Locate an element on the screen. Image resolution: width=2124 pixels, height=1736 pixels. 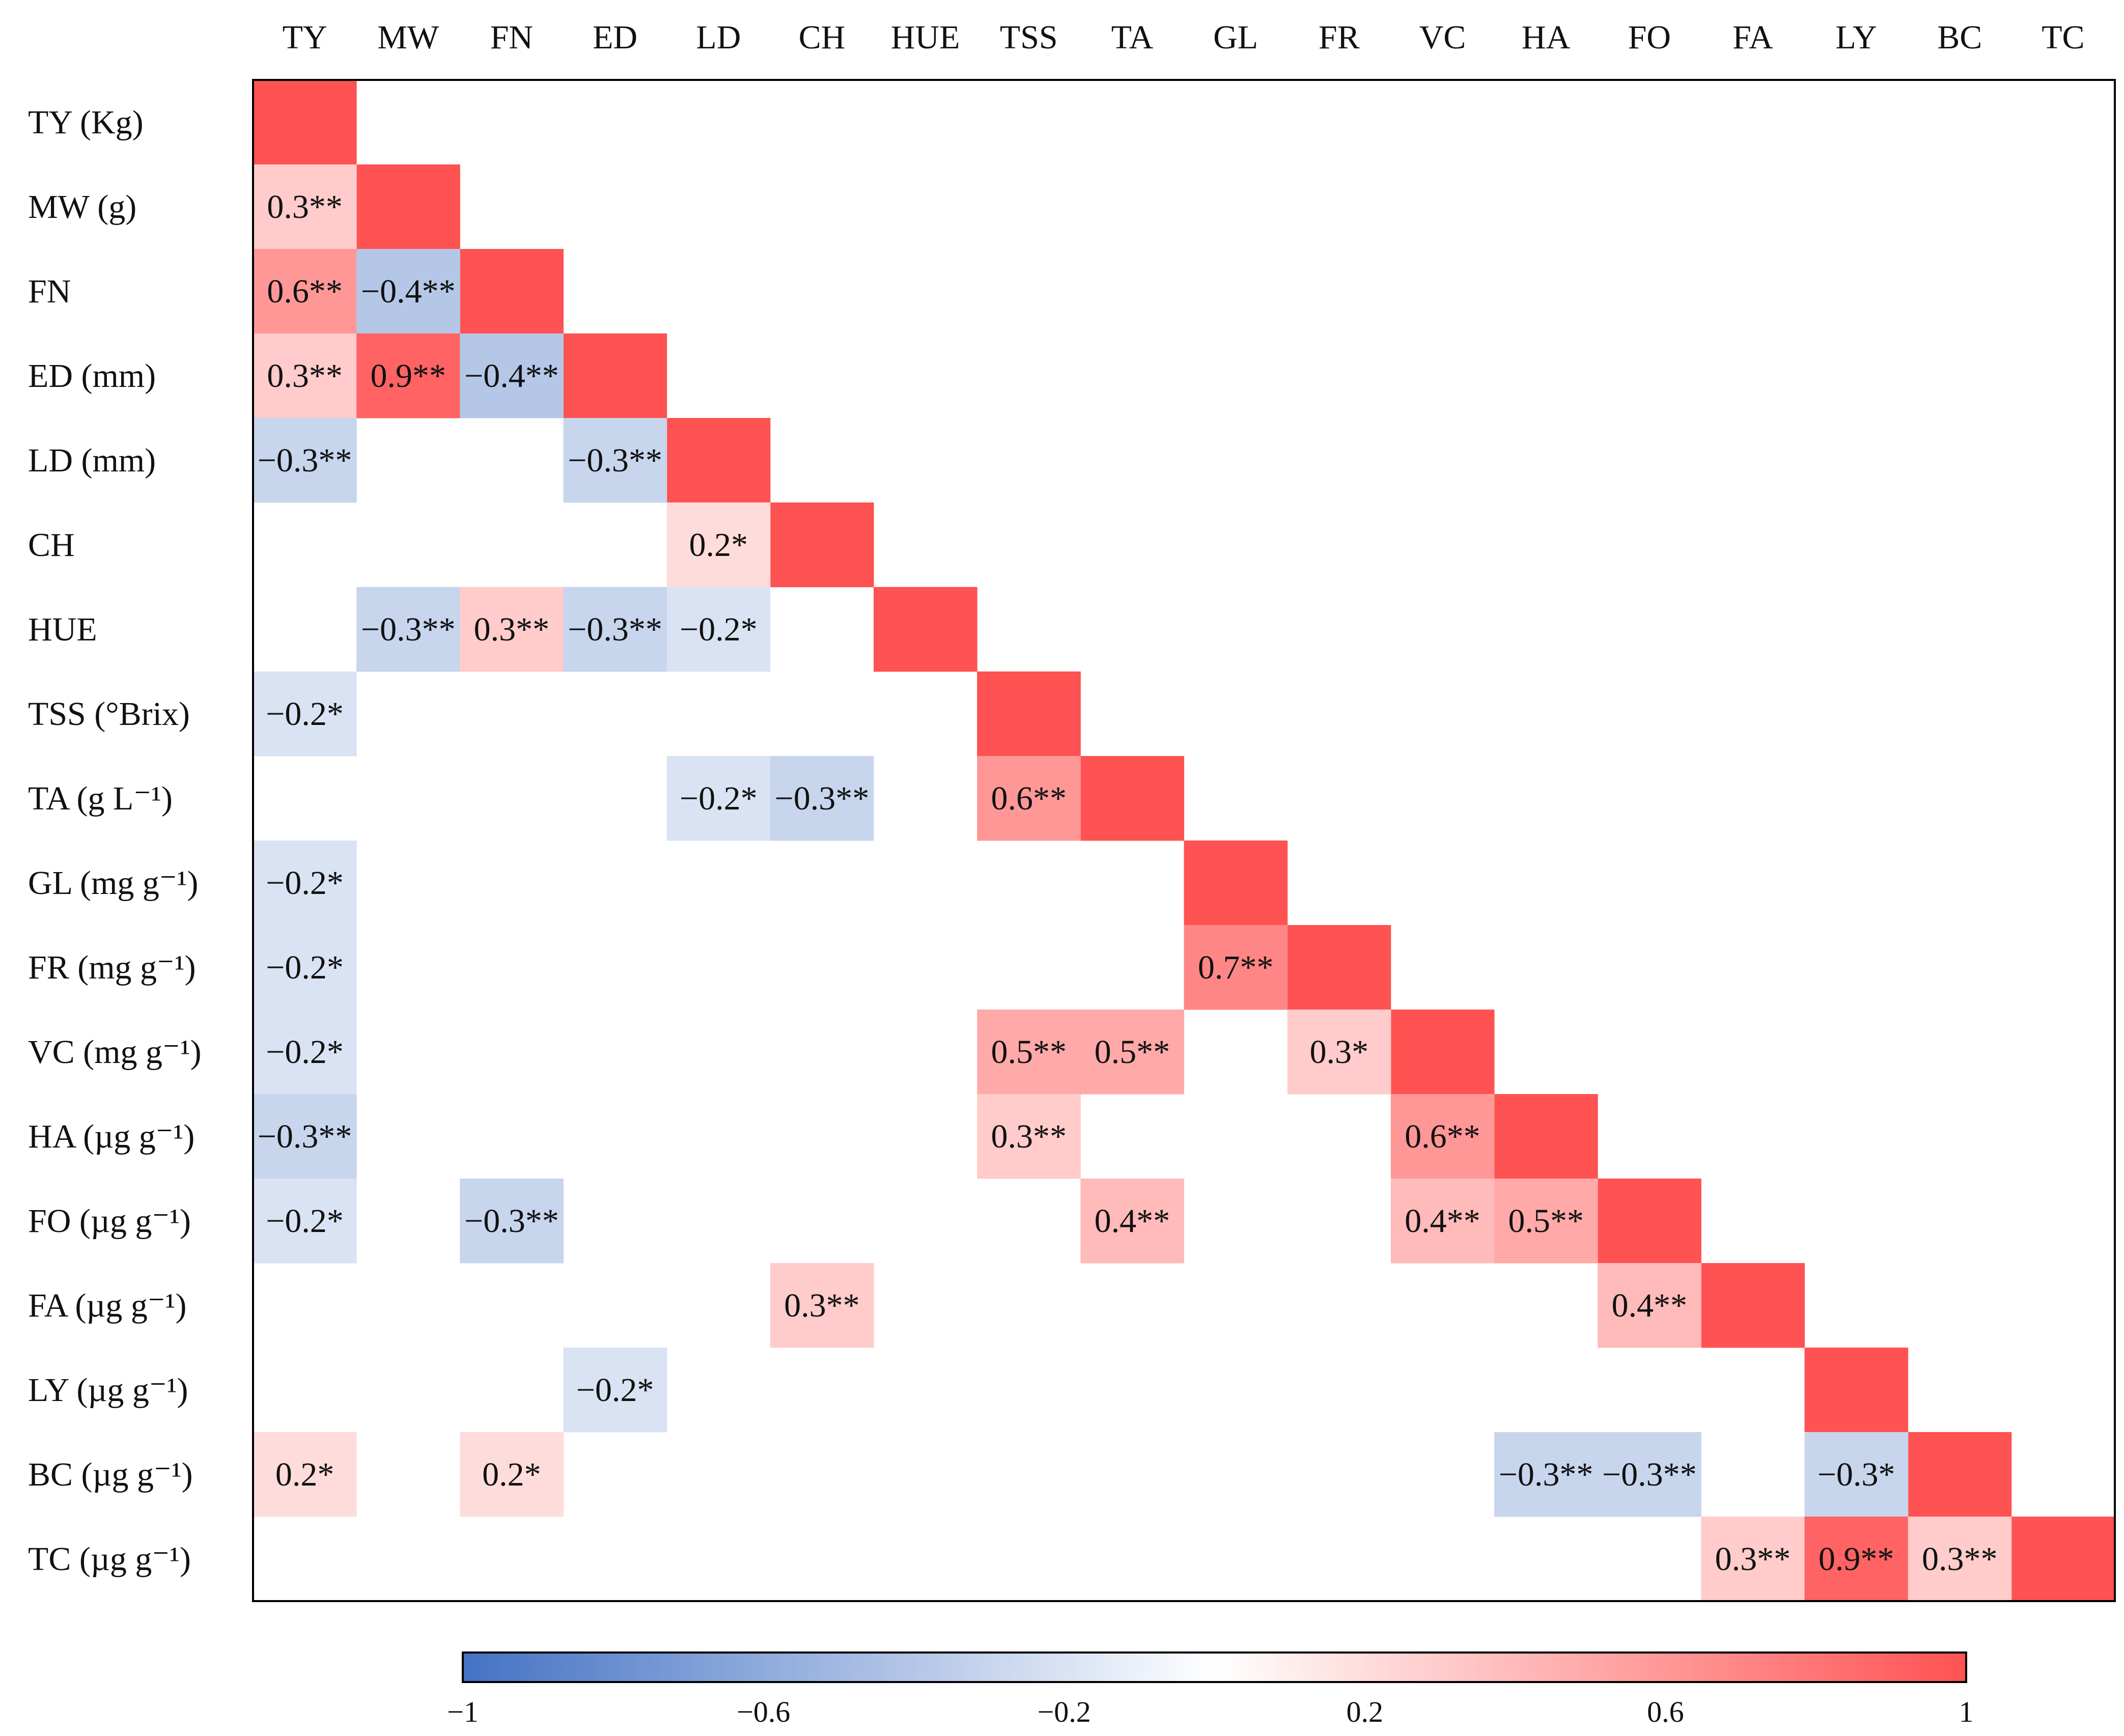
row-header: TY (Kg) is located at coordinates (86, 122).